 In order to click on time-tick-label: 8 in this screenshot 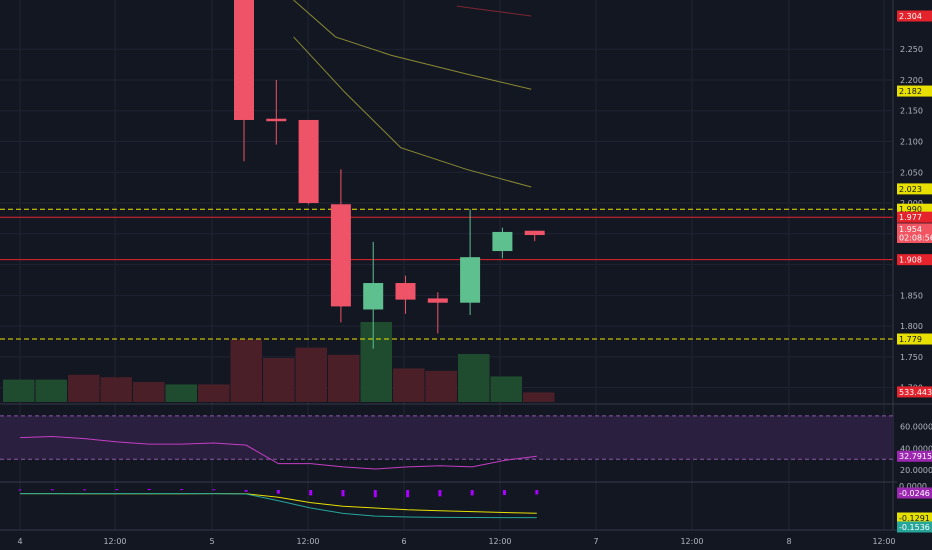, I will do `click(788, 541)`.